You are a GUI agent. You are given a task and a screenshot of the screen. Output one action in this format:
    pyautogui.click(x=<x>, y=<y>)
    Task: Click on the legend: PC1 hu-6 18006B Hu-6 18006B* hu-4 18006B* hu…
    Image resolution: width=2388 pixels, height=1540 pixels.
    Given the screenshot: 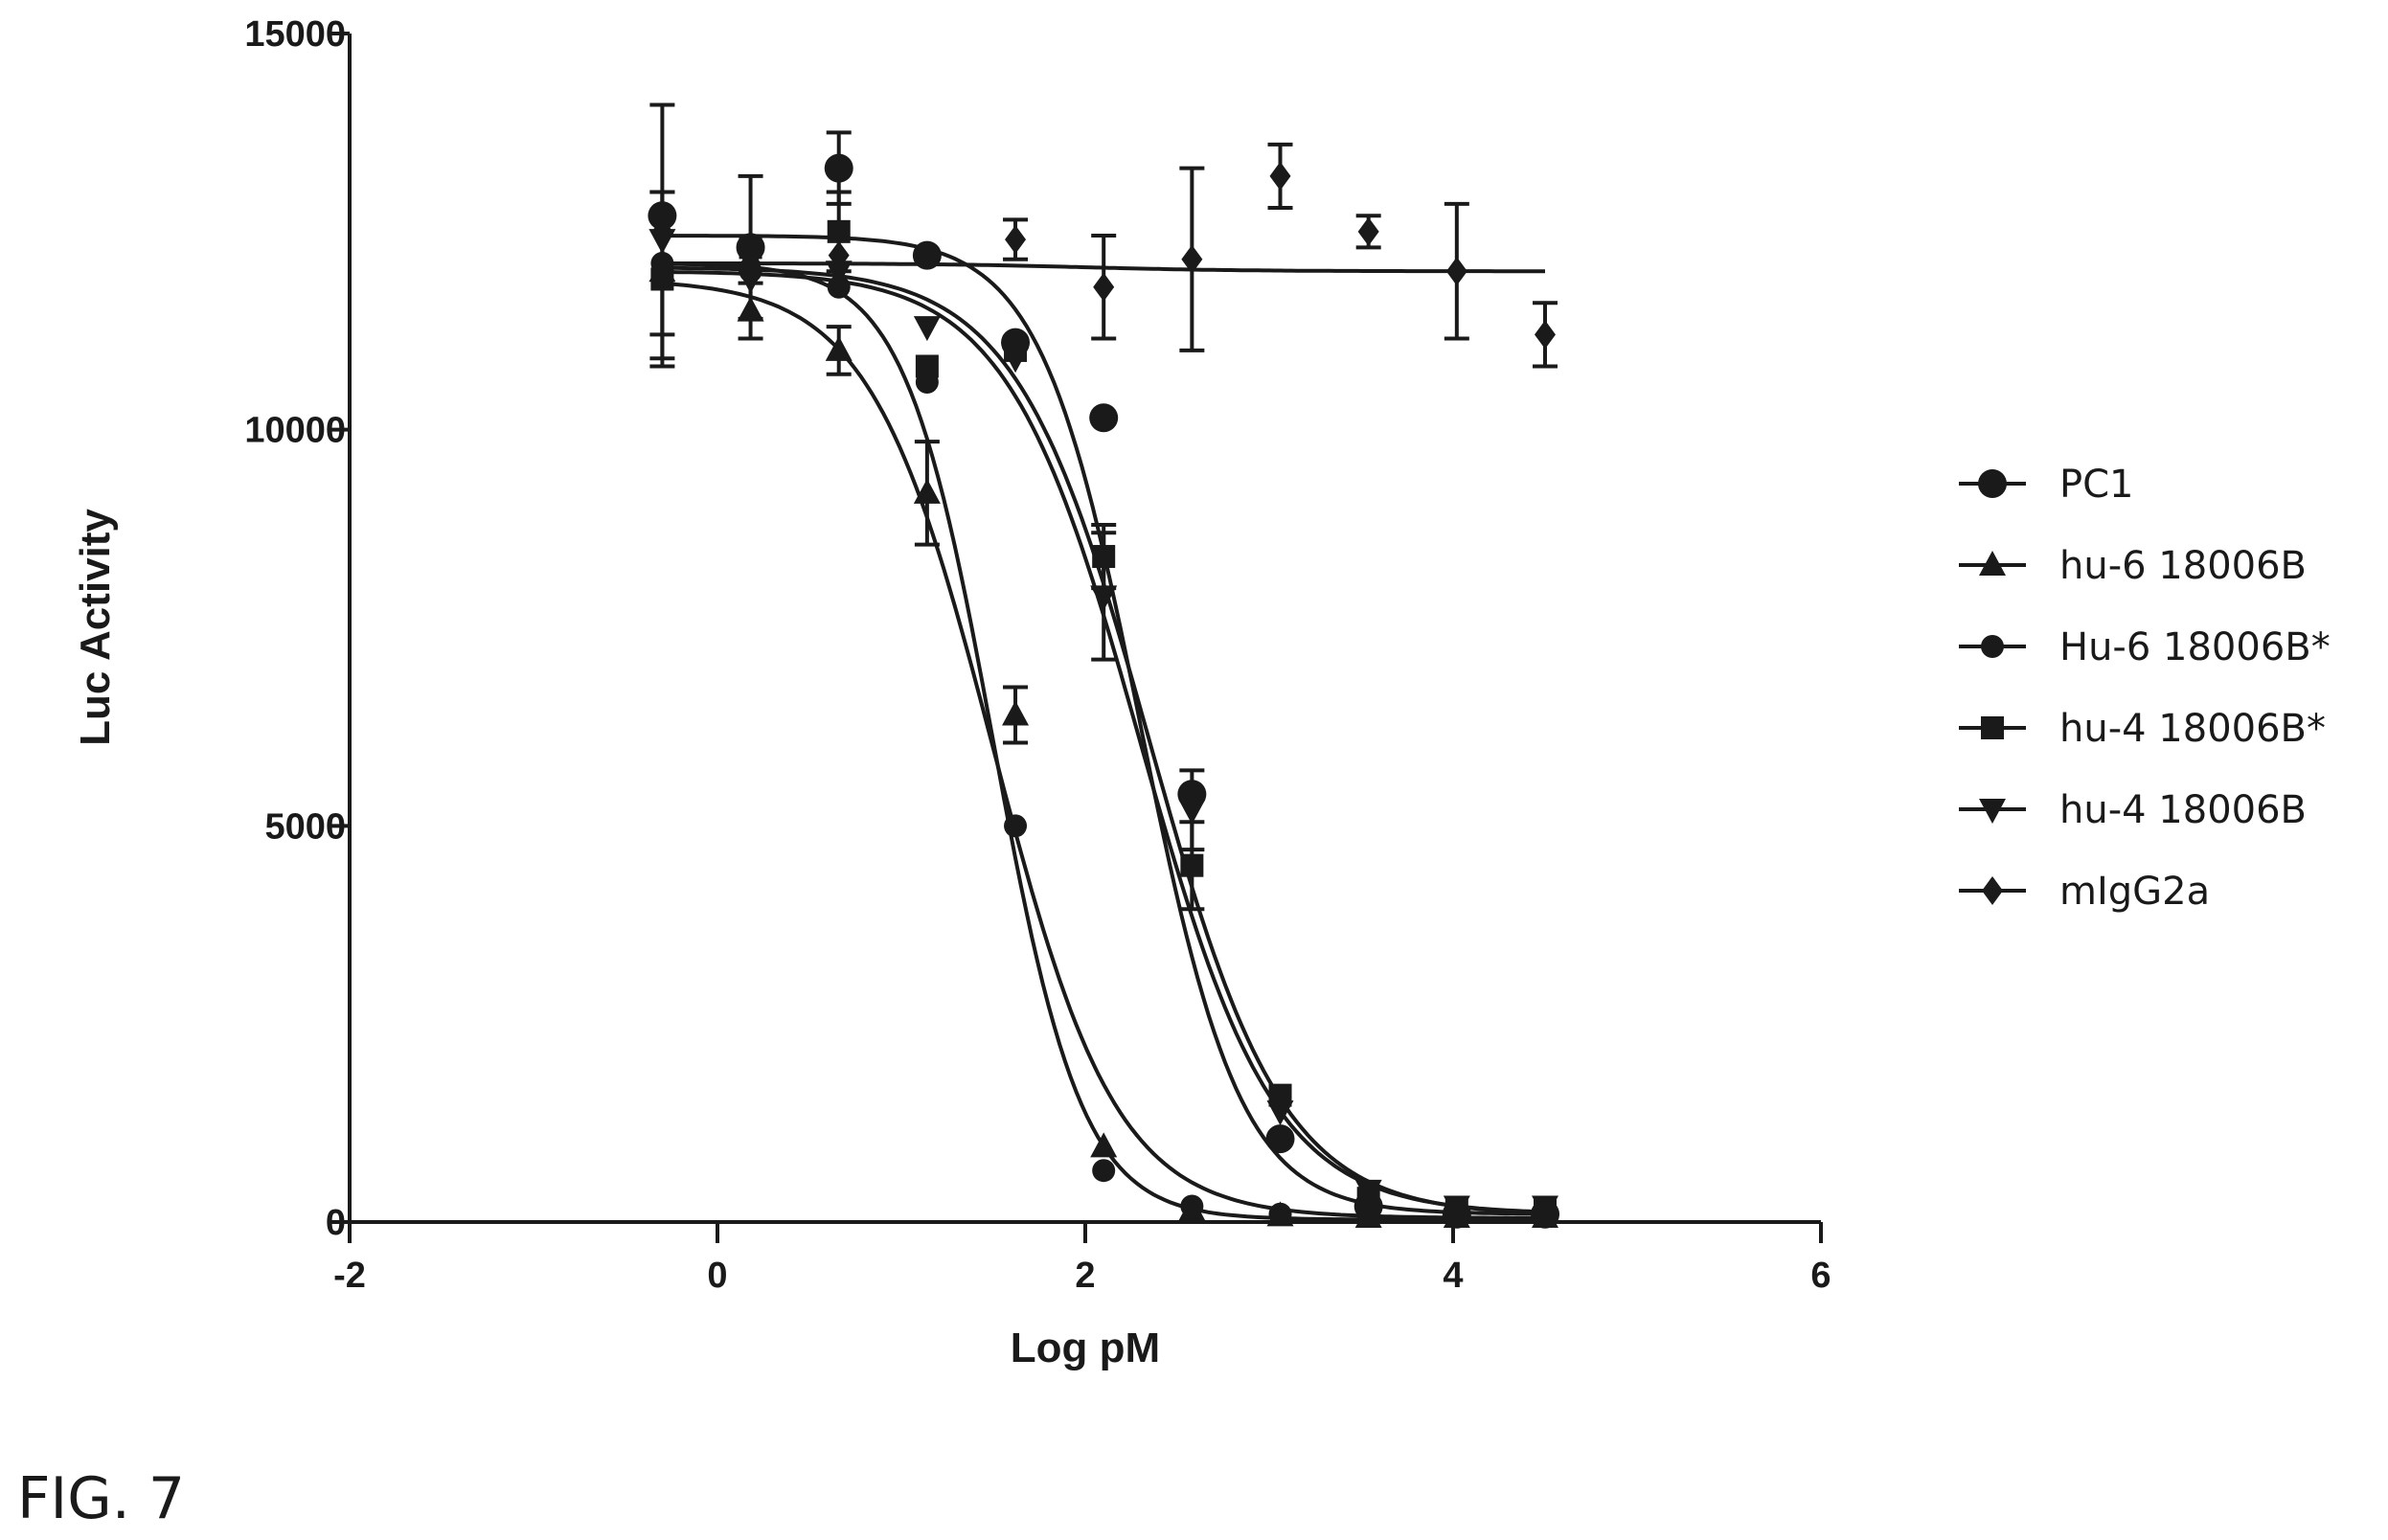 What is the action you would take?
    pyautogui.click(x=2145, y=688)
    